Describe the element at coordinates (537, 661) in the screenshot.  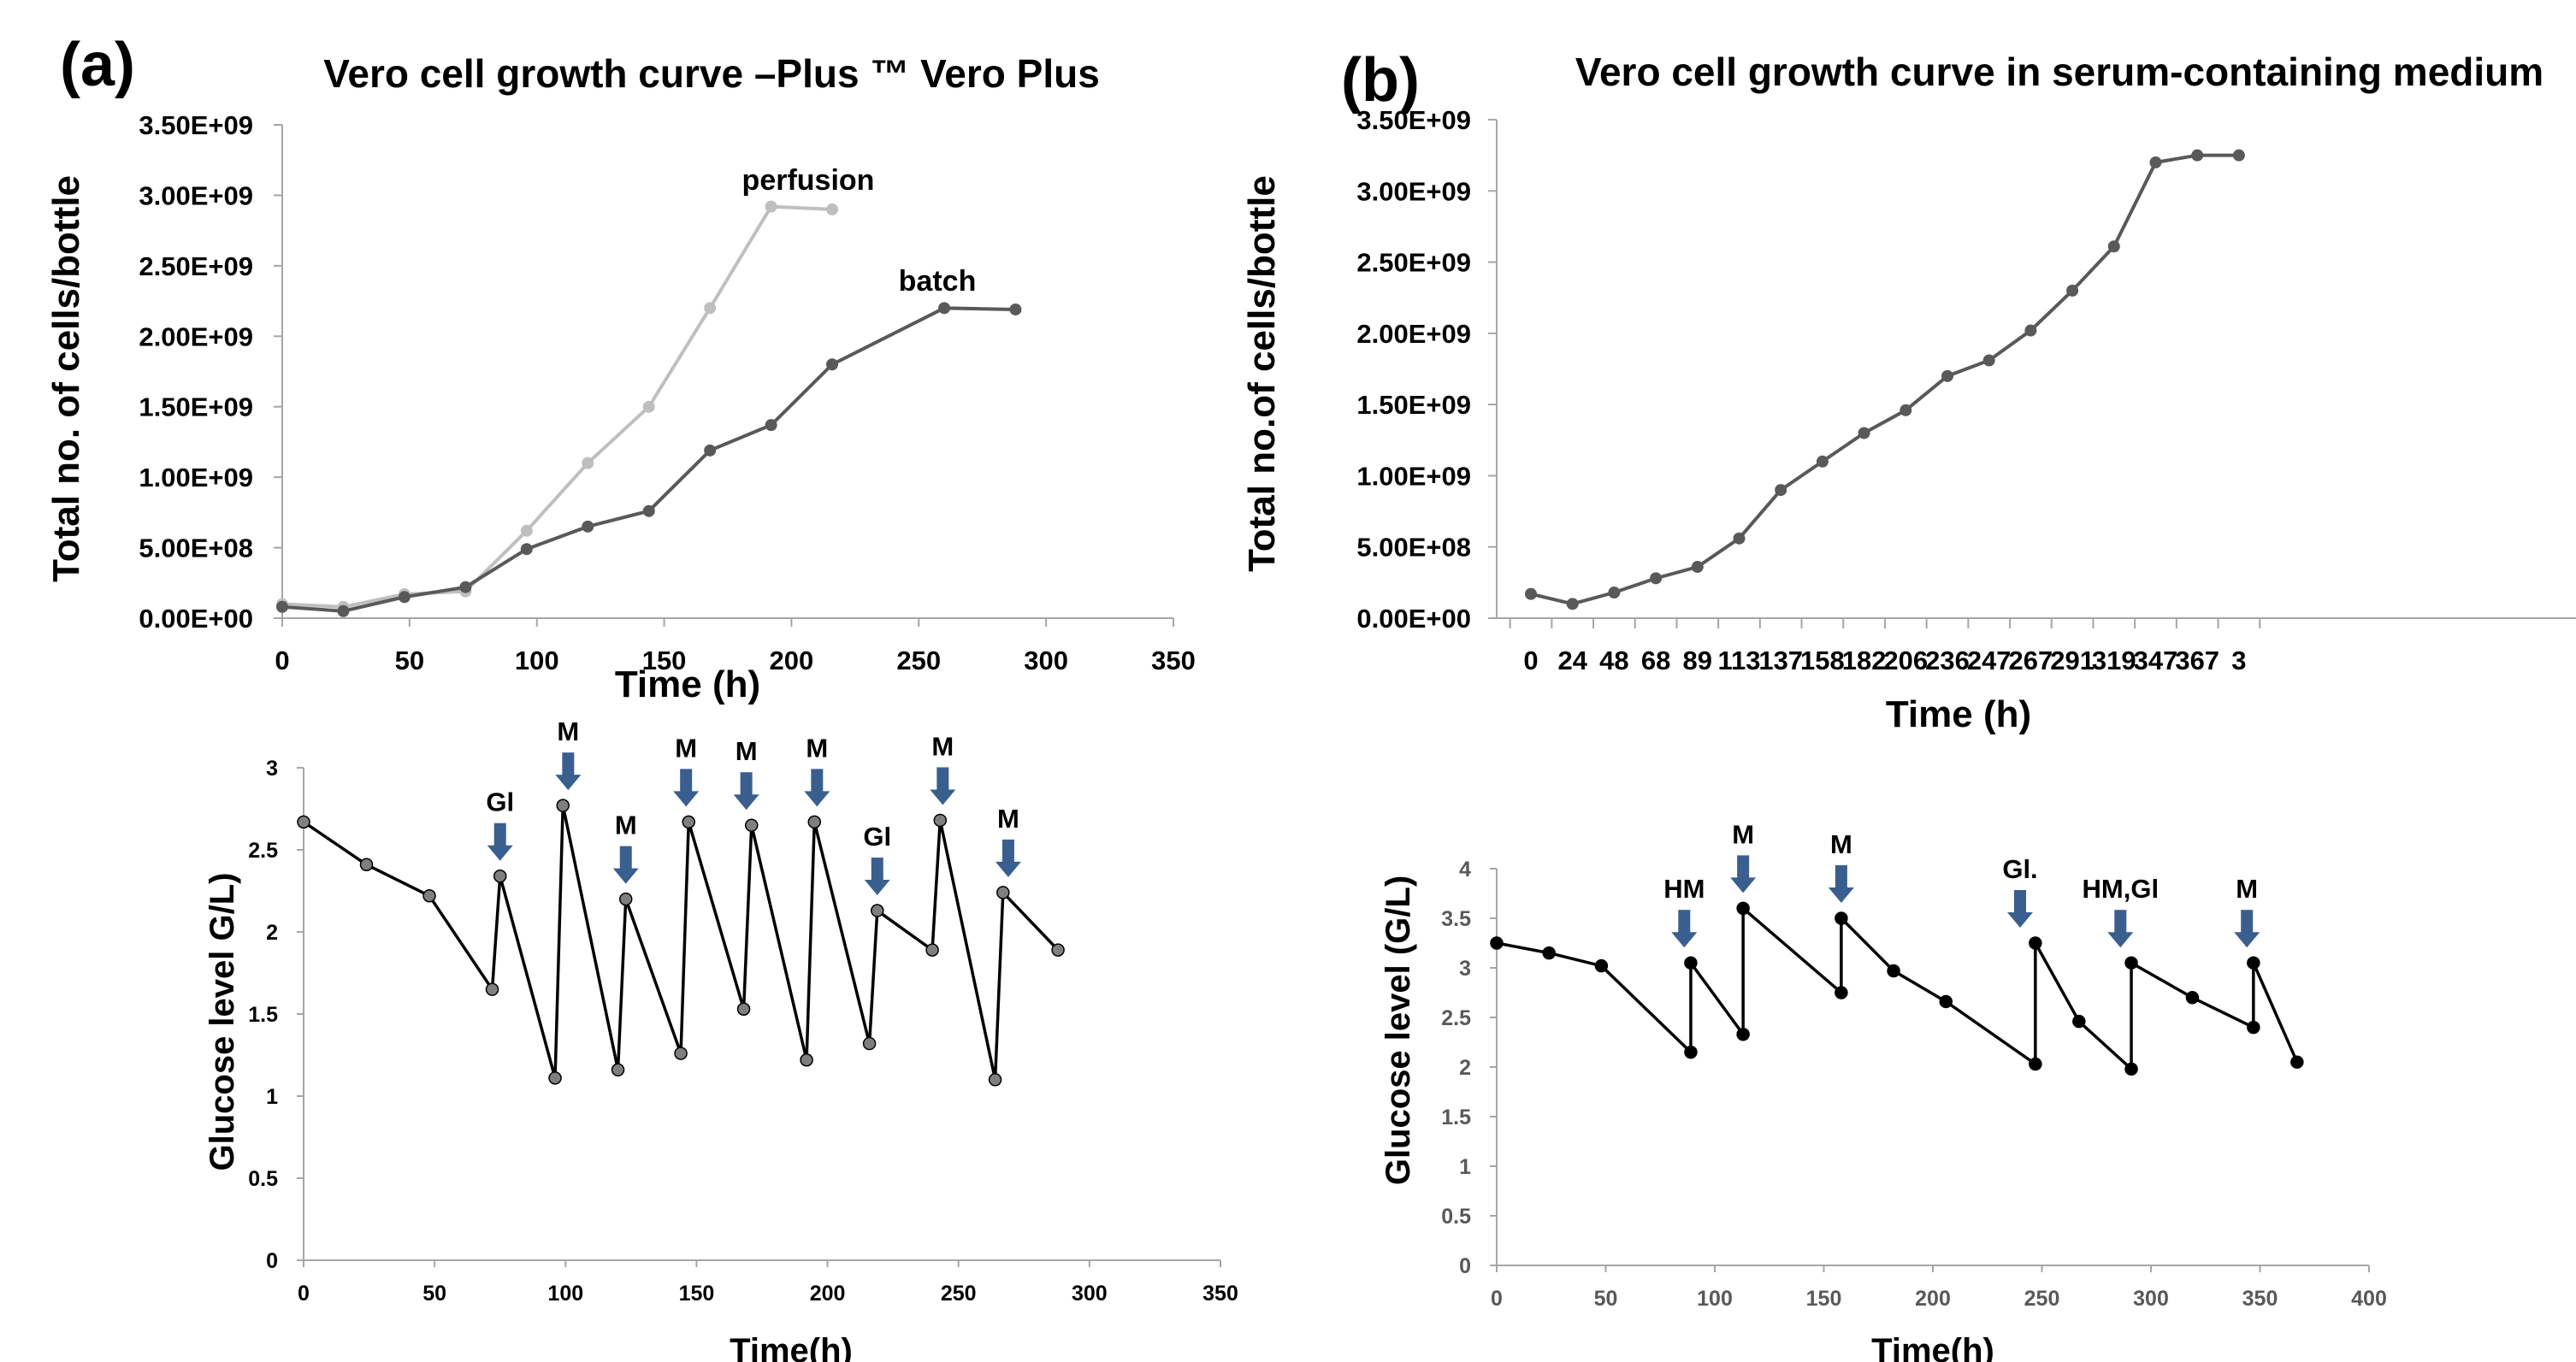
I see `x-tick-label: 100` at that location.